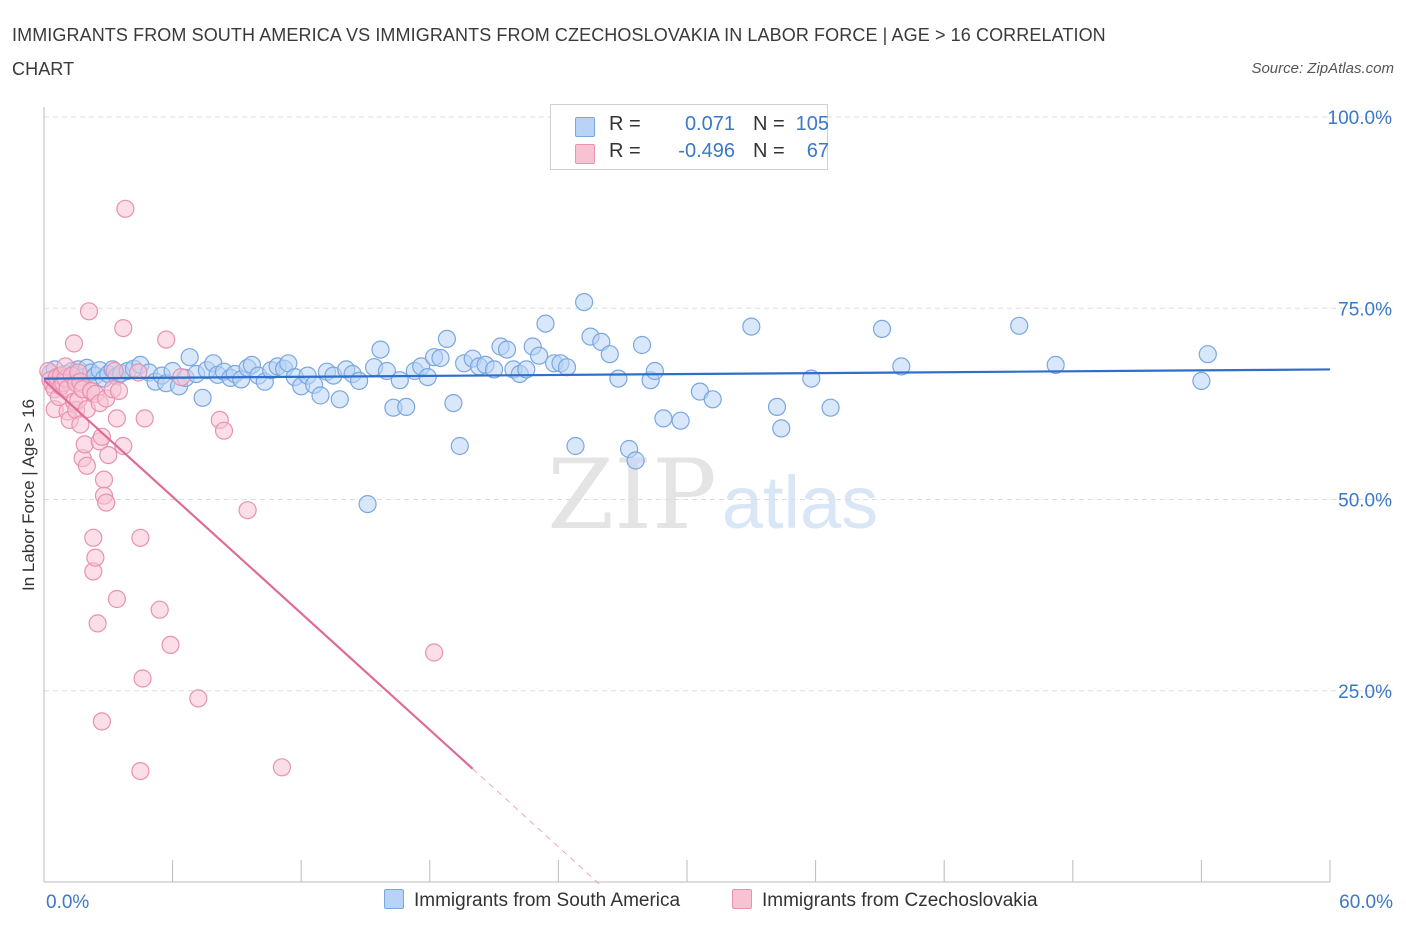 The width and height of the screenshot is (1406, 930). What do you see at coordinates (769, 151) in the screenshot?
I see `legend-n-label: N =` at bounding box center [769, 151].